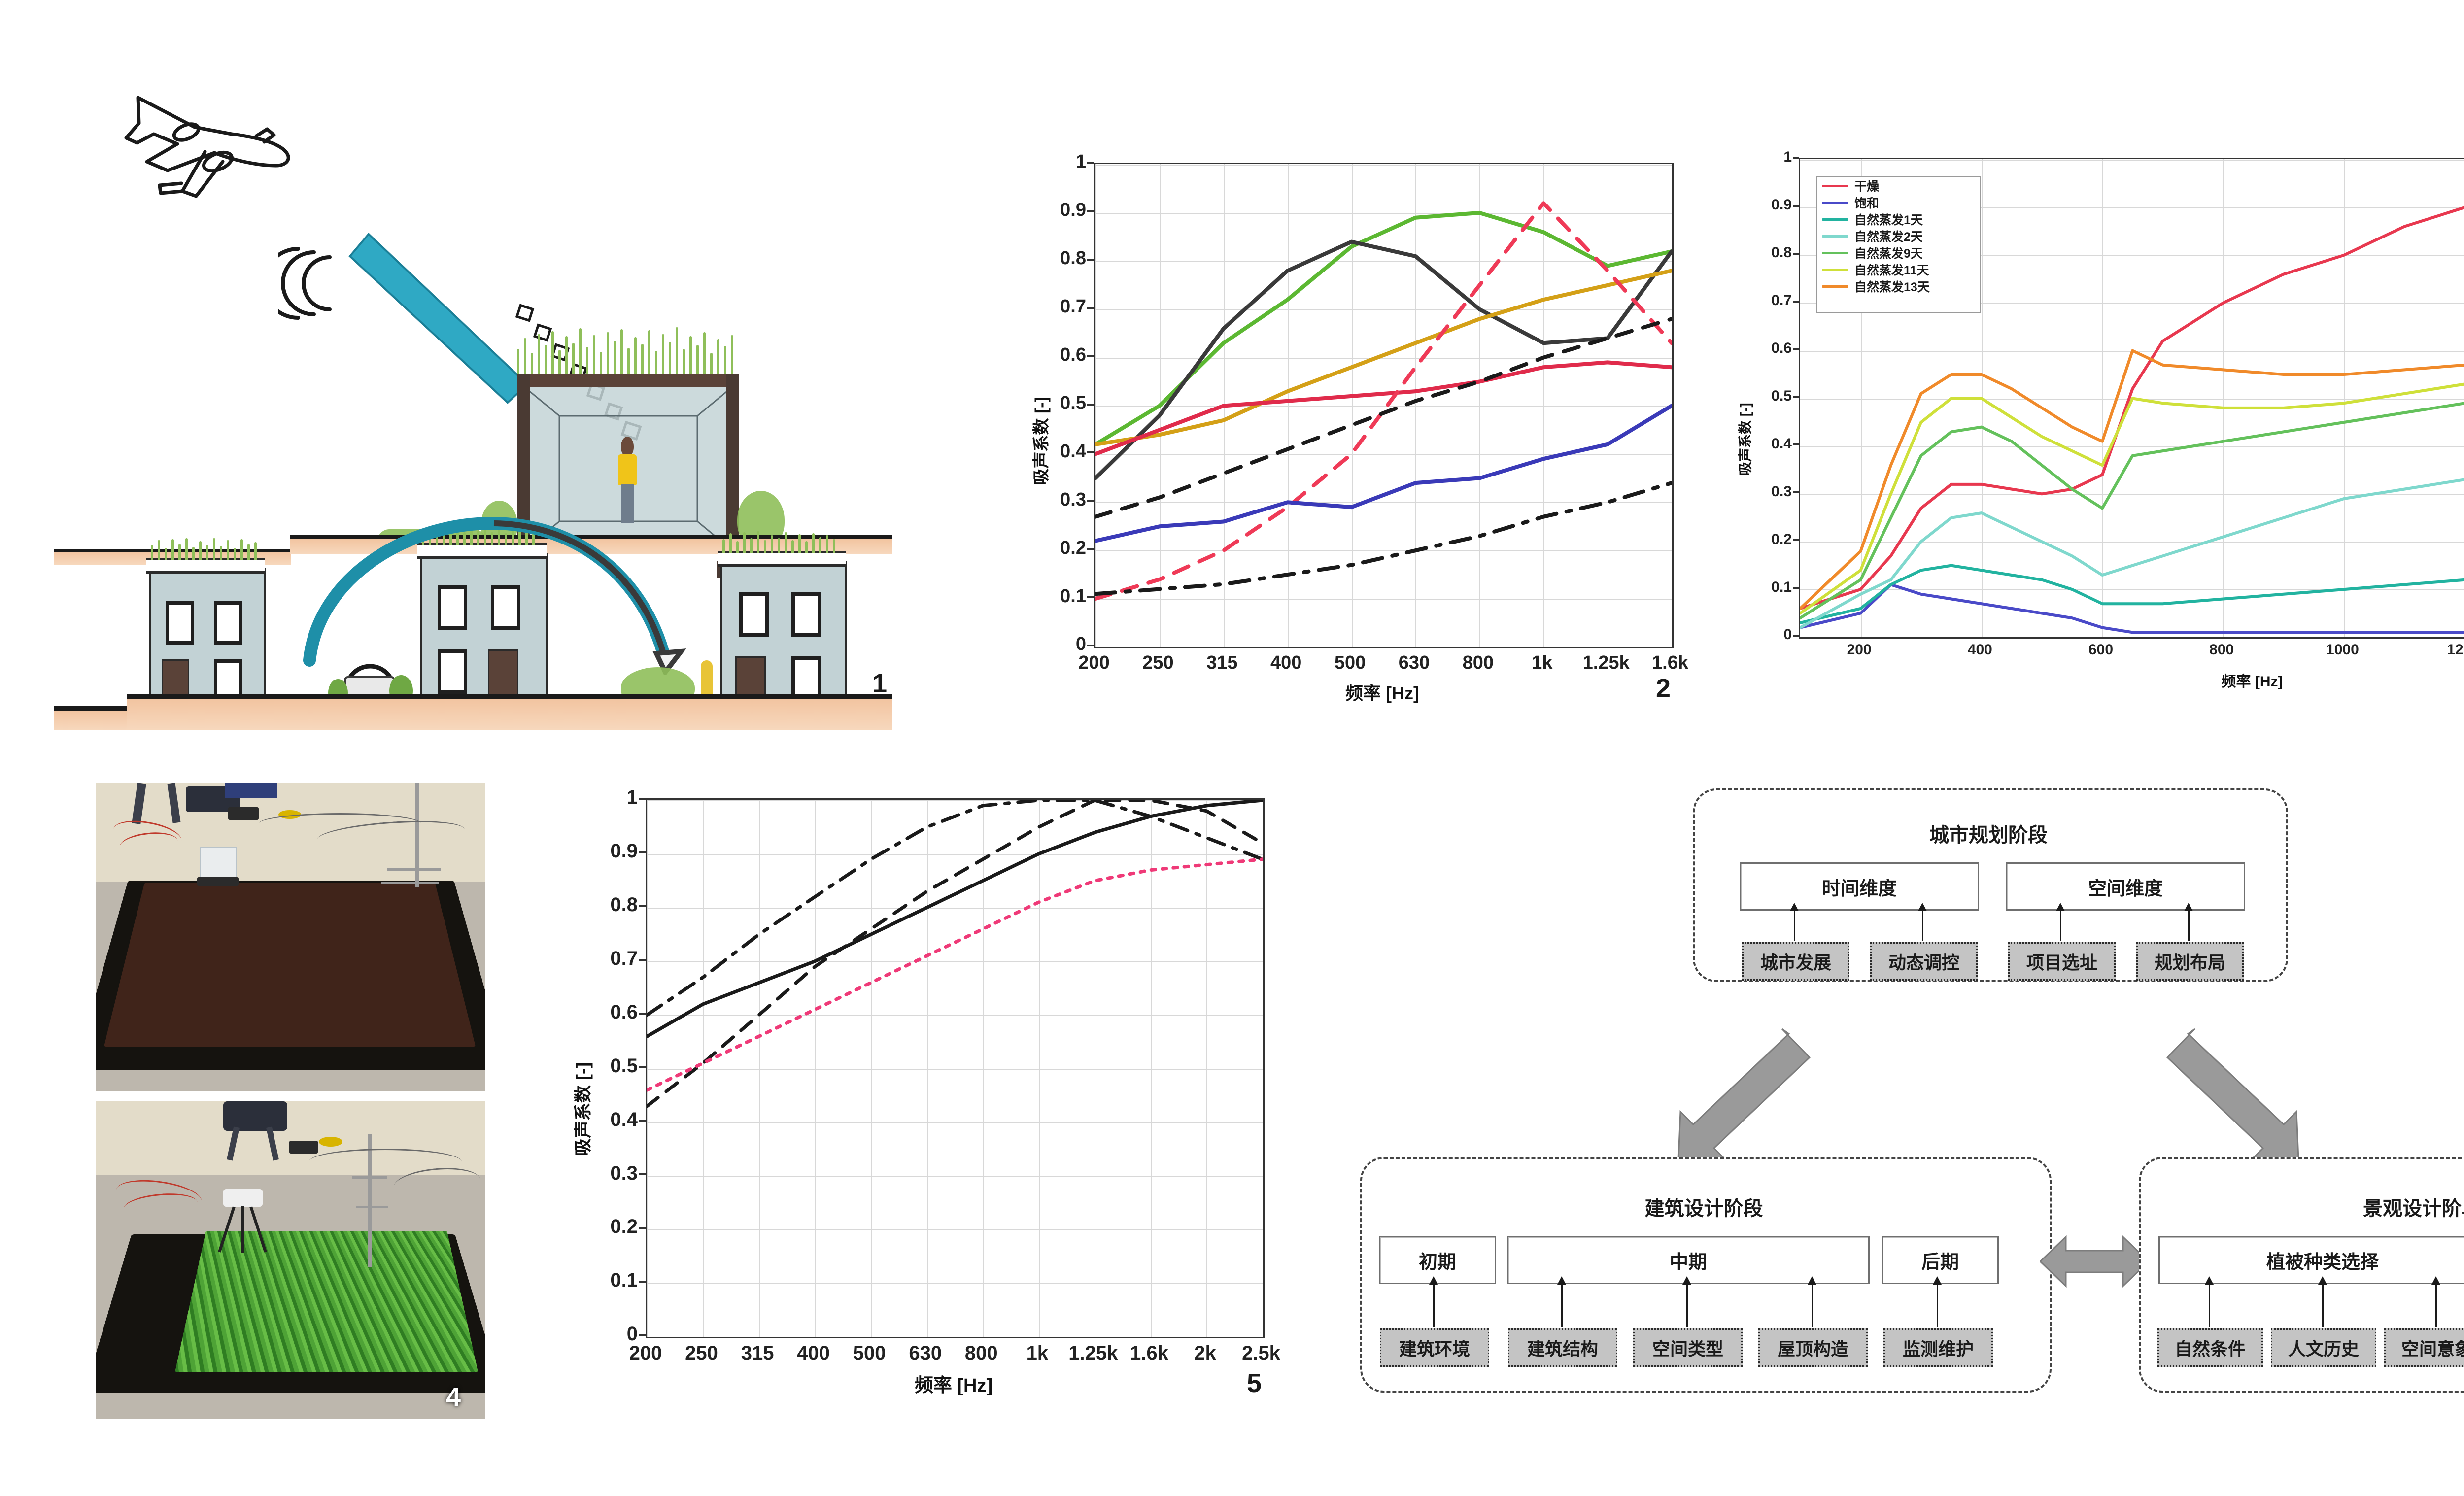 The height and width of the screenshot is (1496, 2464). What do you see at coordinates (1888, 237) in the screenshot?
I see `legend-label: 自然蒸发2天` at bounding box center [1888, 237].